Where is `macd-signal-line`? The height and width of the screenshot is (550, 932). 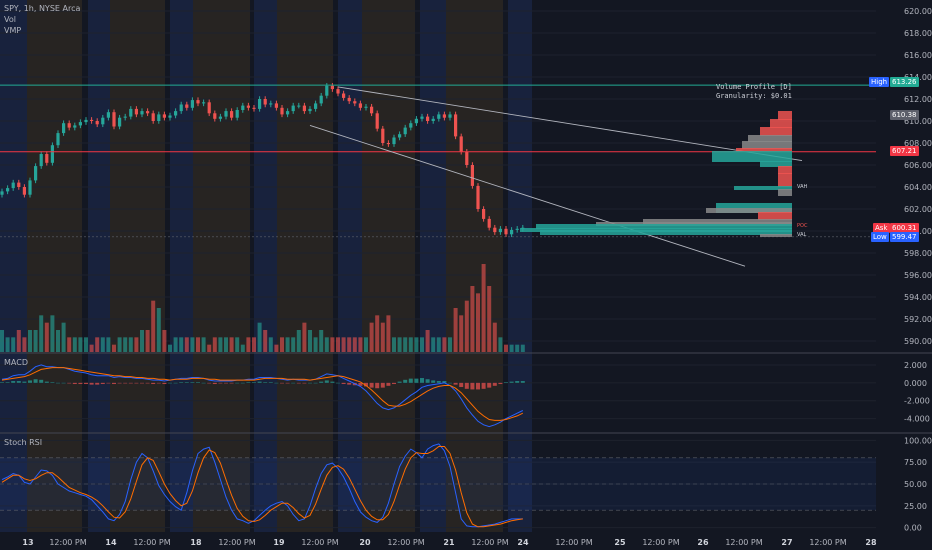
macd-signal-line is located at coordinates (262, 394).